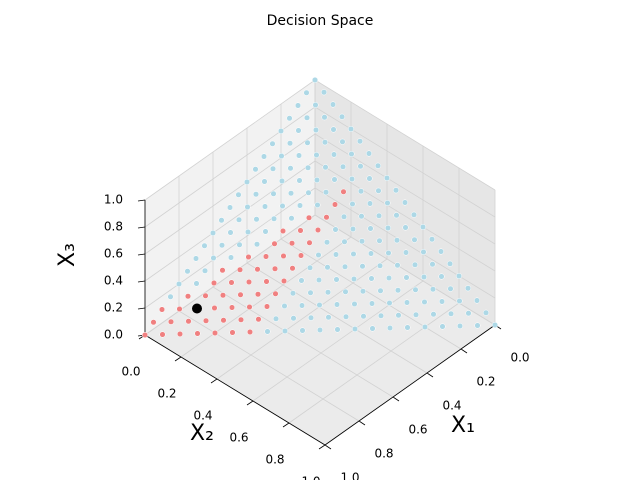 Image resolution: width=640 pixels, height=480 pixels. I want to click on z-tick-label: 0.0, so click(113, 335).